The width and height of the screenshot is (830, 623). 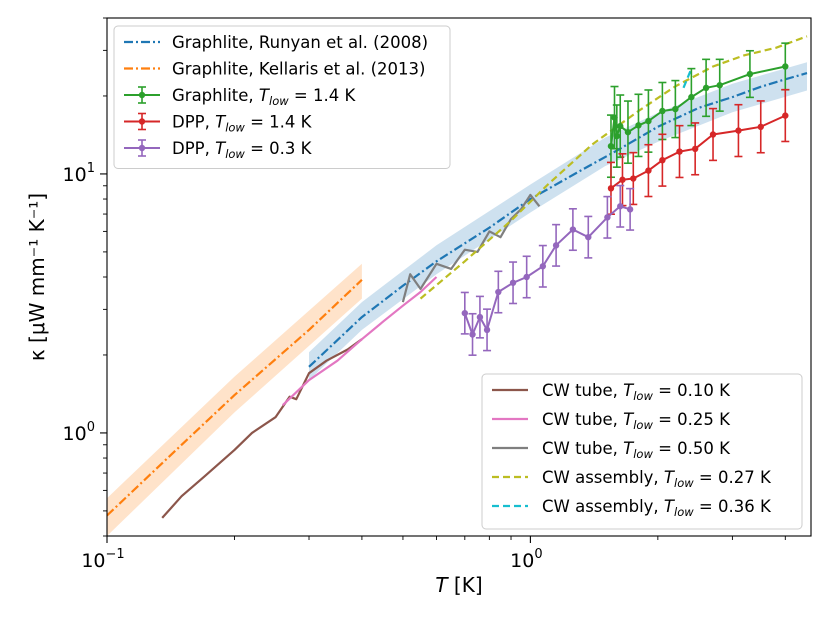 What do you see at coordinates (264, 97) in the screenshot?
I see `legend-label: Graphlite, Tlow = 1.4 K` at bounding box center [264, 97].